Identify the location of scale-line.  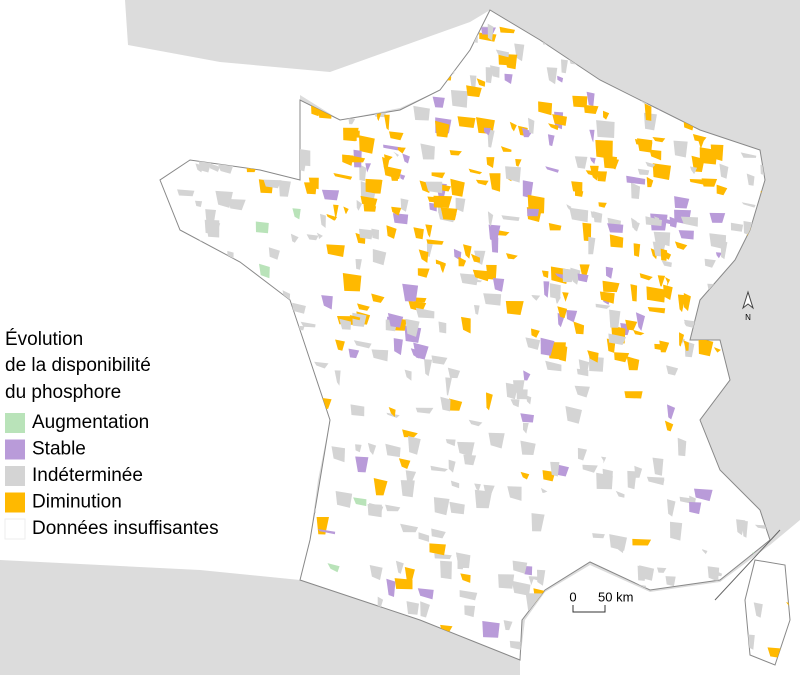
(589, 609).